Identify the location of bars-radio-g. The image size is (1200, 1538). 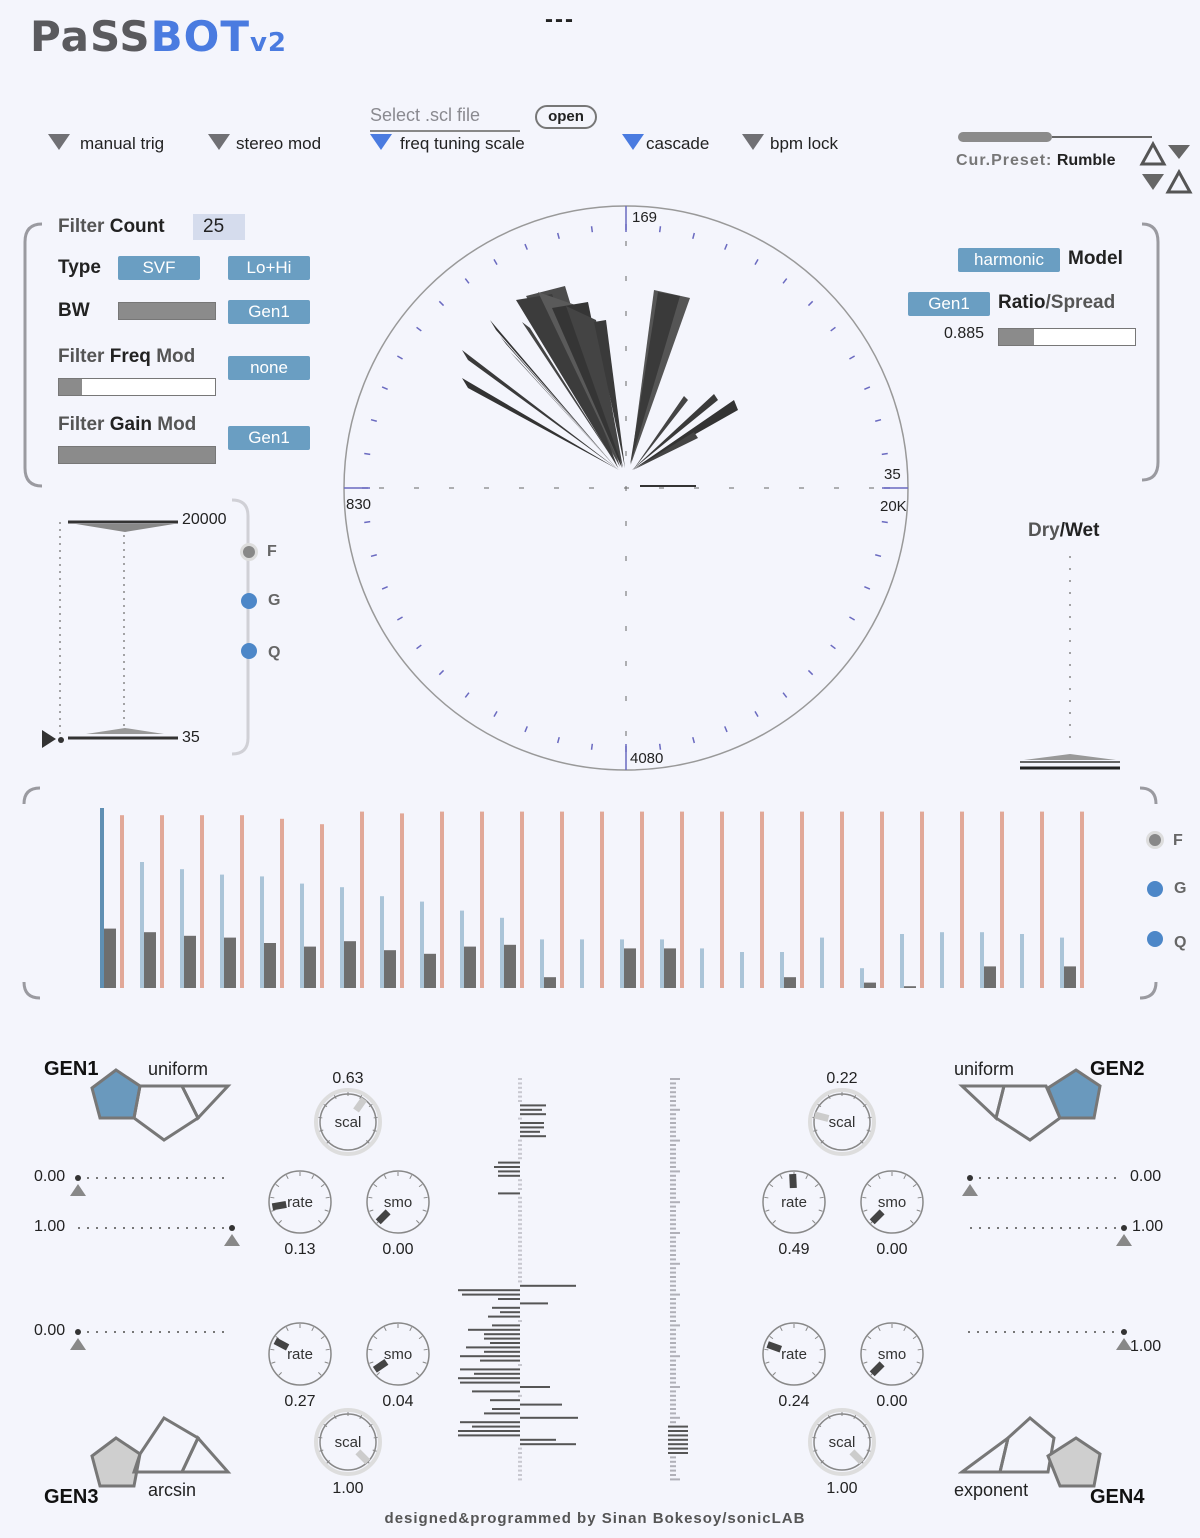
(1155, 889).